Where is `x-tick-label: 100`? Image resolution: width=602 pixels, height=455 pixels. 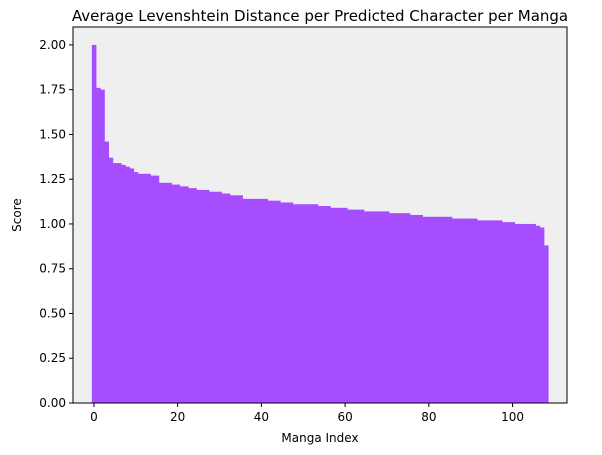 x-tick-label: 100 is located at coordinates (512, 417).